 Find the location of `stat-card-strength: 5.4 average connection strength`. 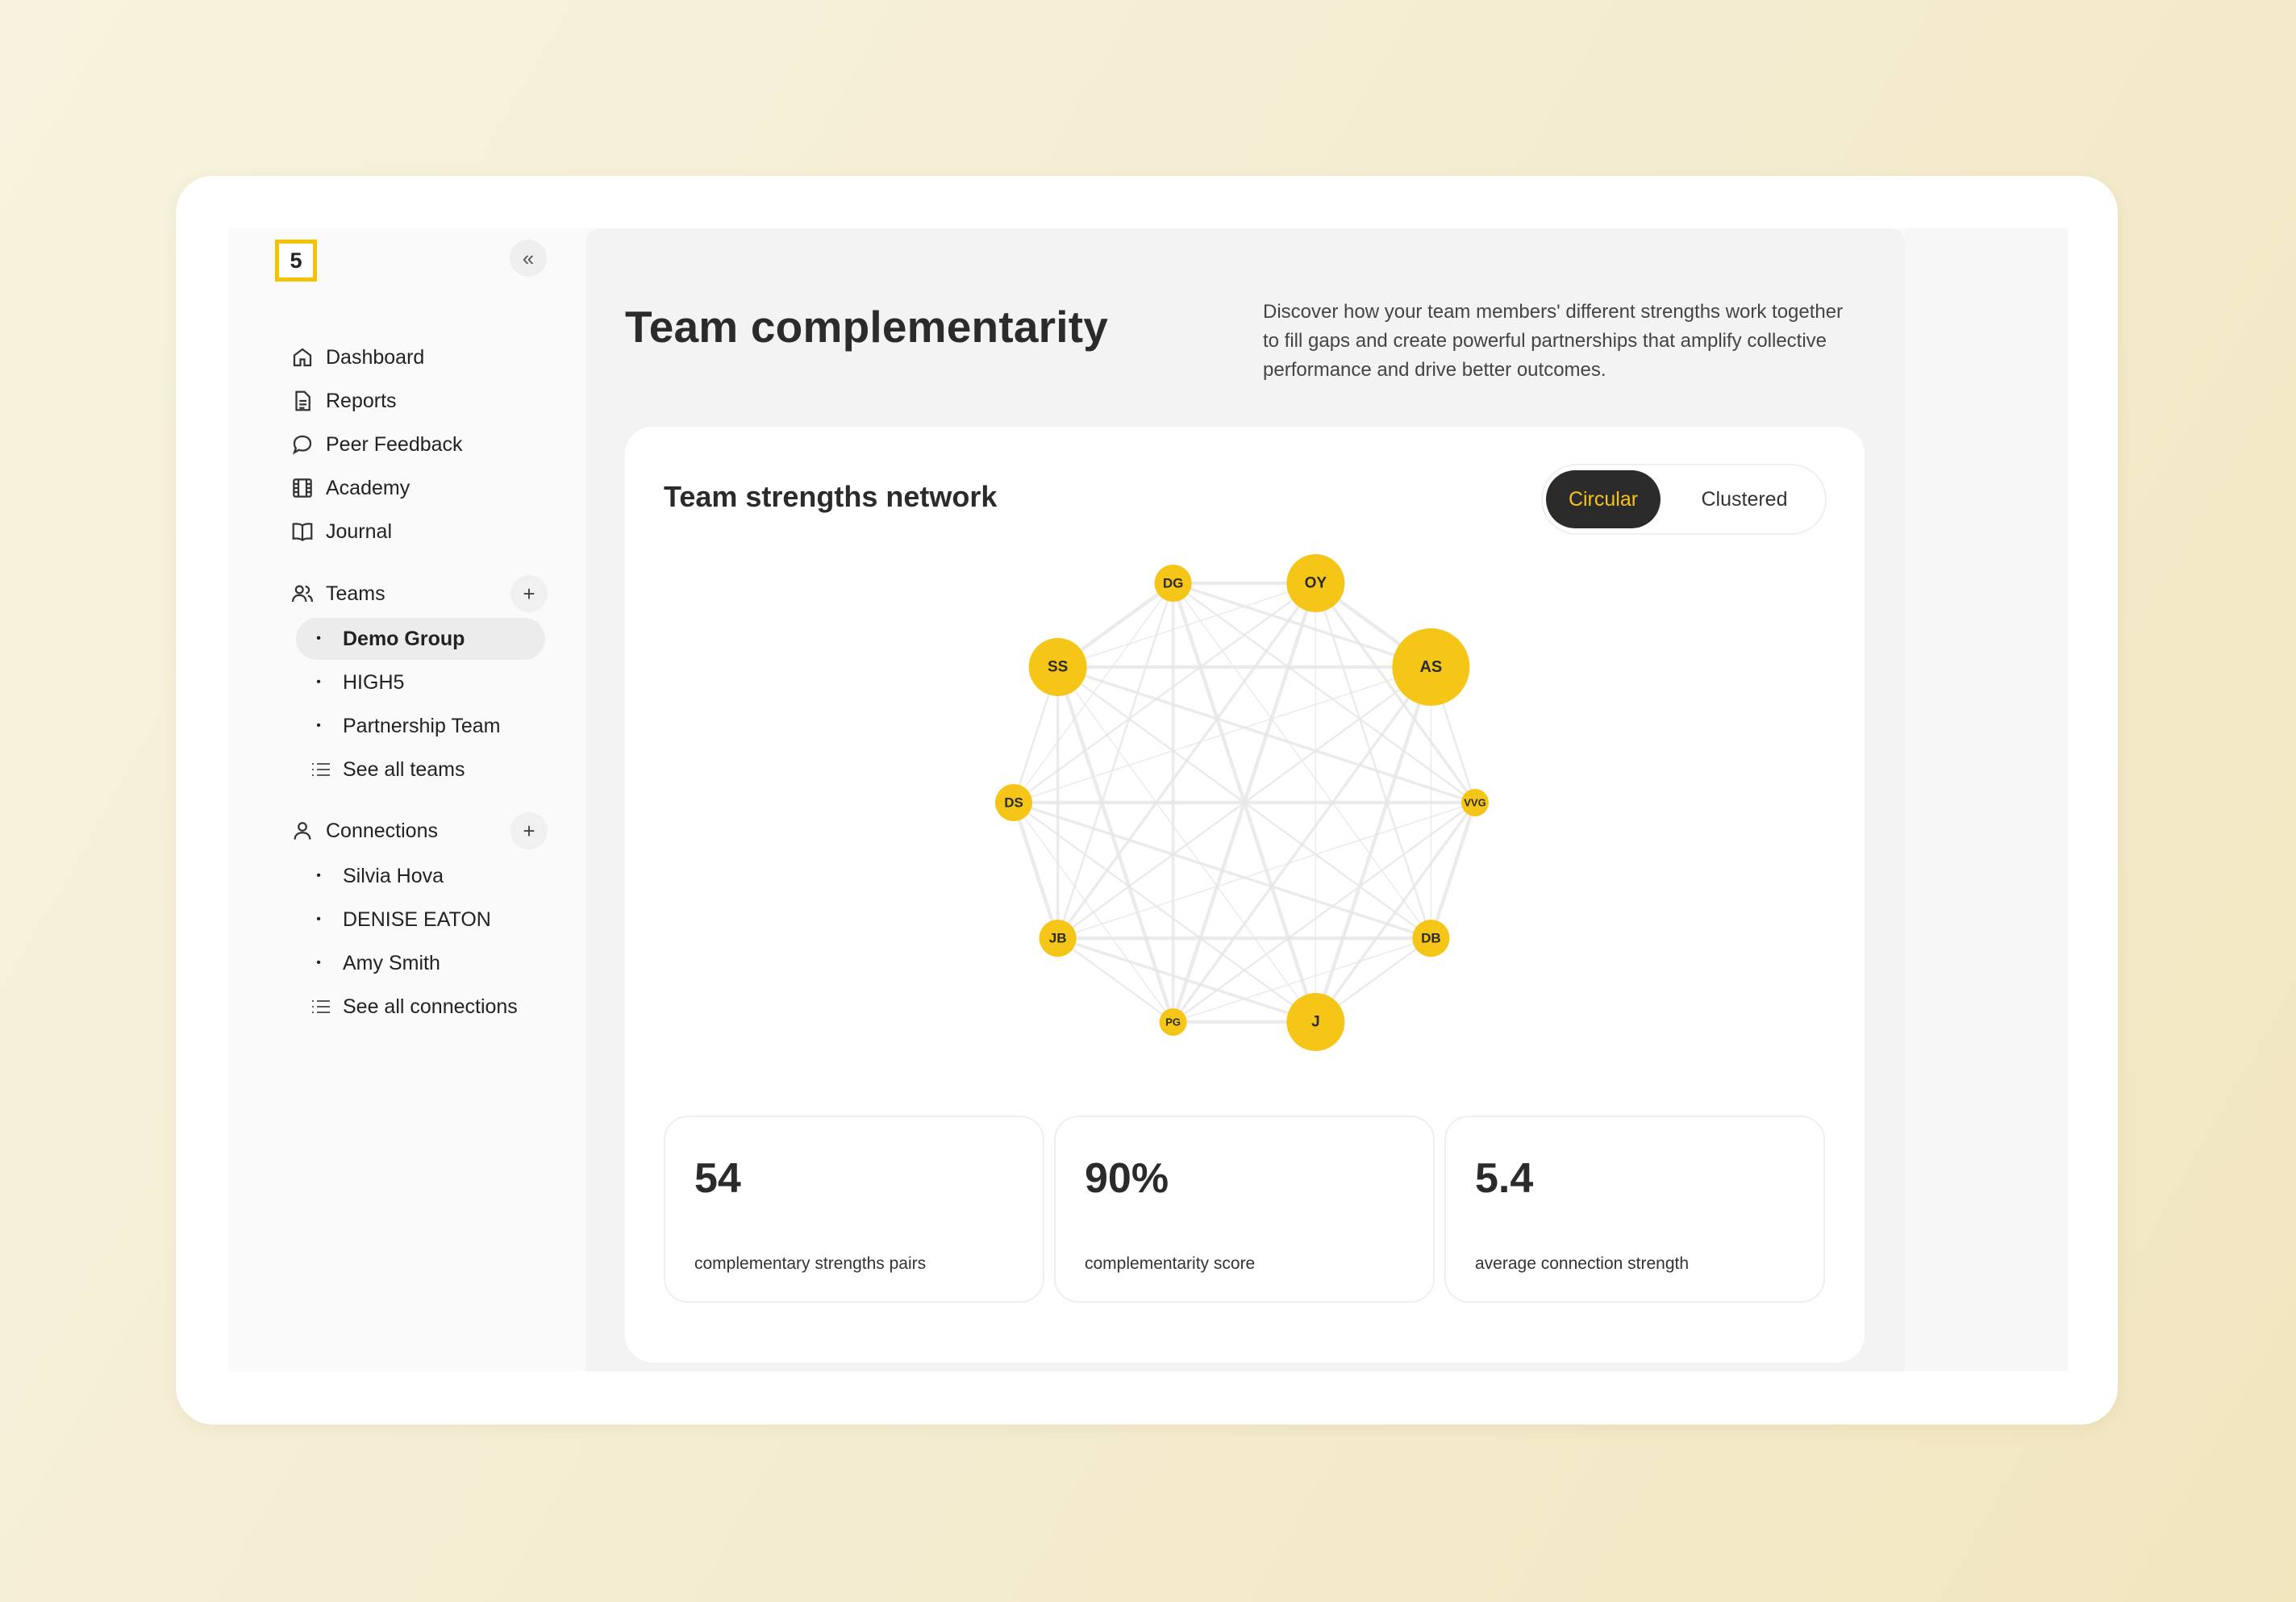

stat-card-strength: 5.4 average connection strength is located at coordinates (1634, 1209).